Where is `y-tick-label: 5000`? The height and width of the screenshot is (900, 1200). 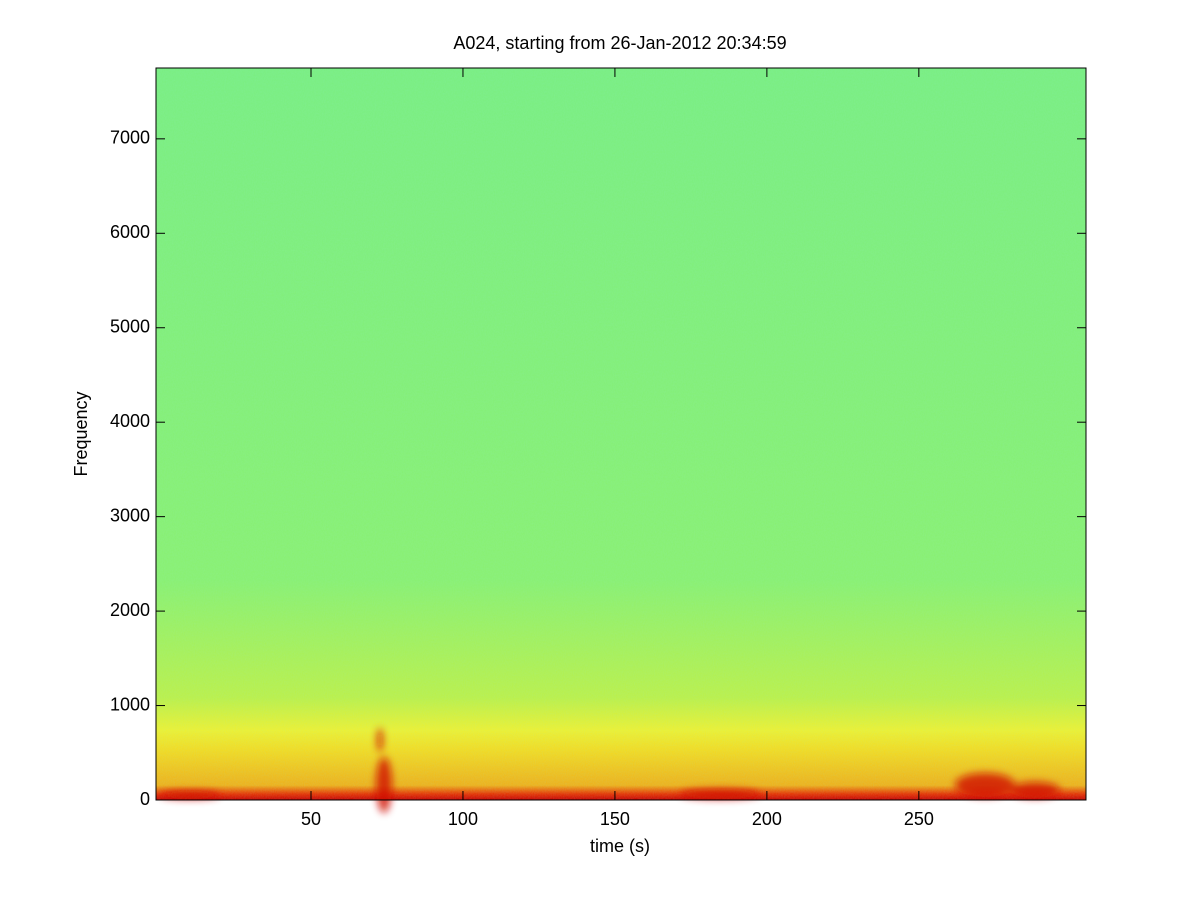 y-tick-label: 5000 is located at coordinates (130, 326).